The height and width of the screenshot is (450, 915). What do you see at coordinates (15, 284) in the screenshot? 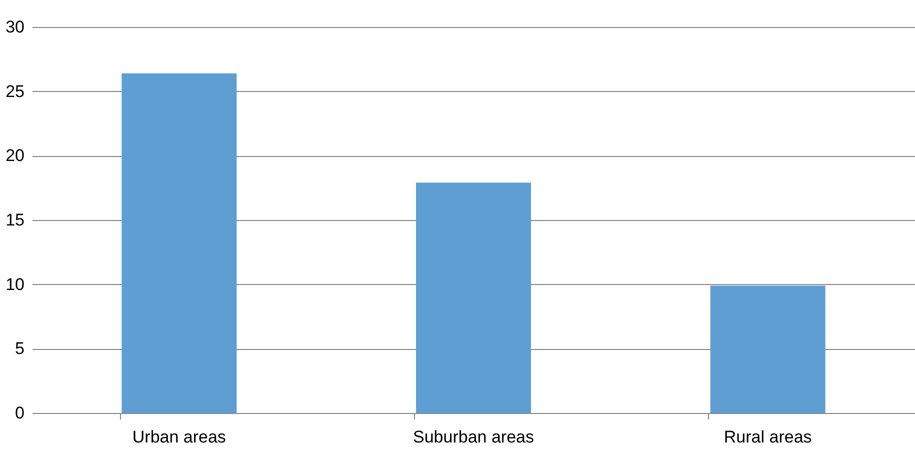
I see `y-tick-label: 10` at bounding box center [15, 284].